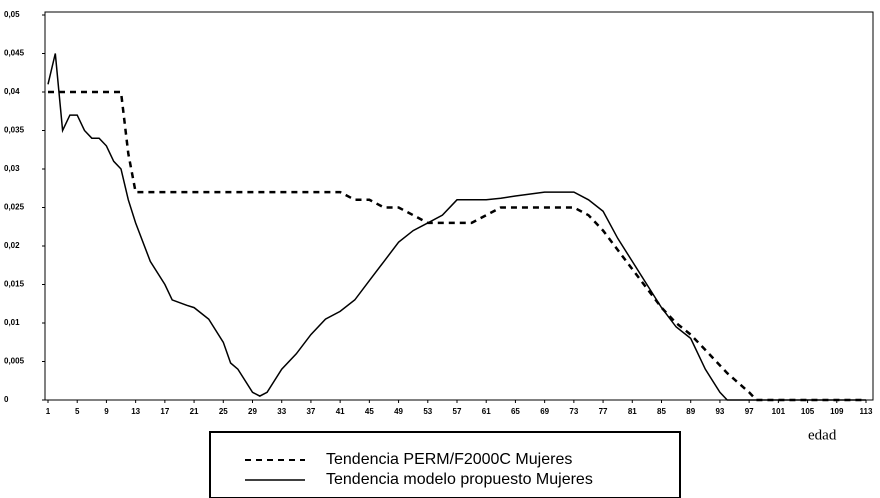  I want to click on x-tick-label: 29, so click(252, 411).